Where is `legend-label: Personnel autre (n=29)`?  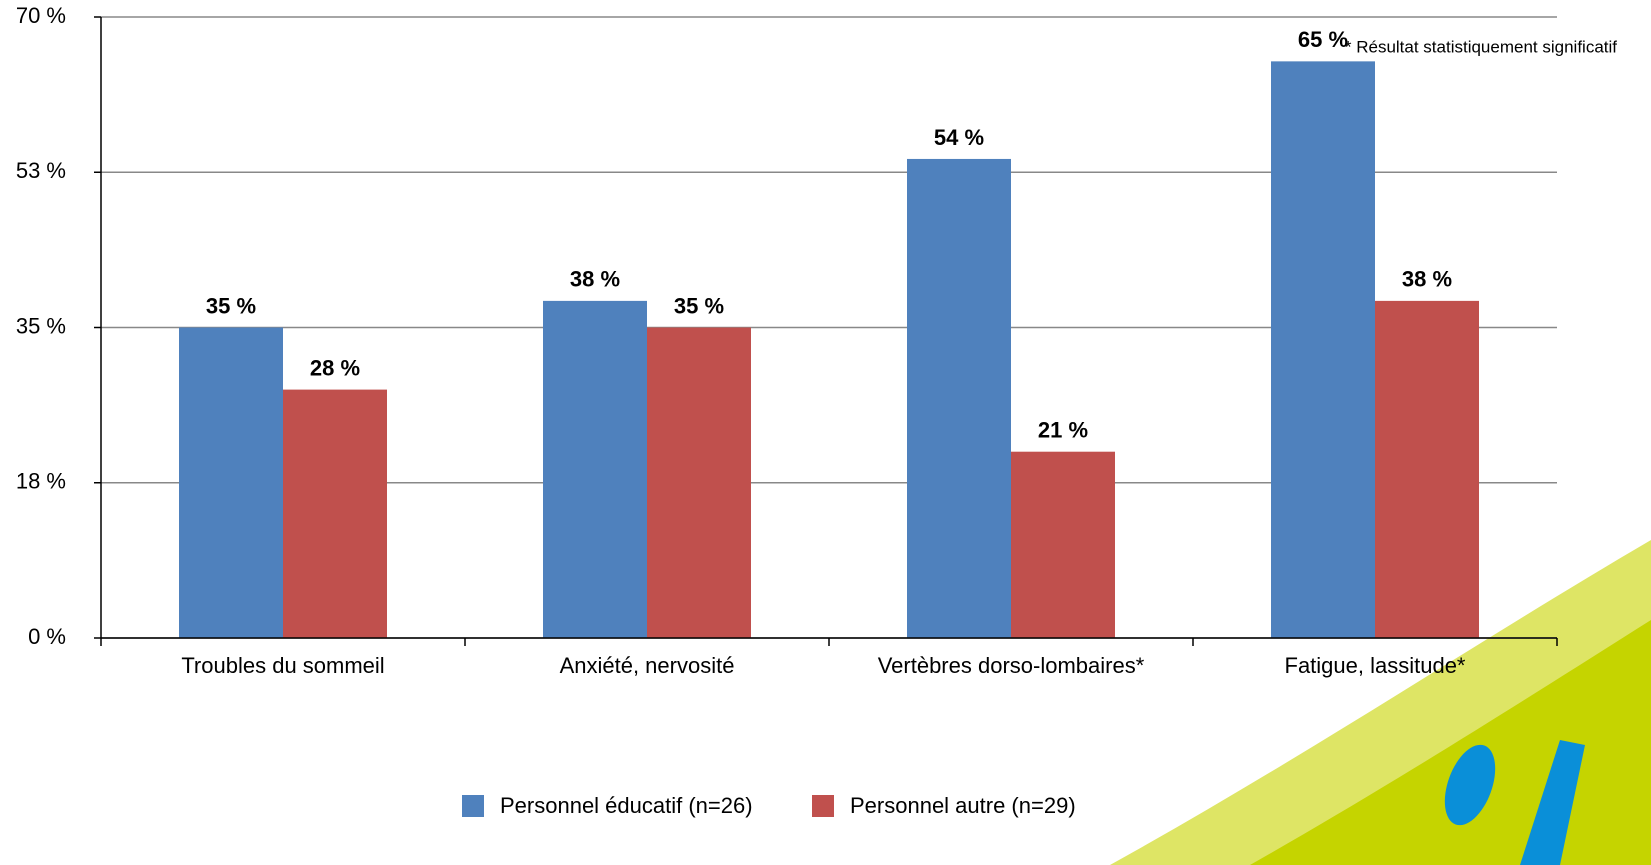 legend-label: Personnel autre (n=29) is located at coordinates (963, 805).